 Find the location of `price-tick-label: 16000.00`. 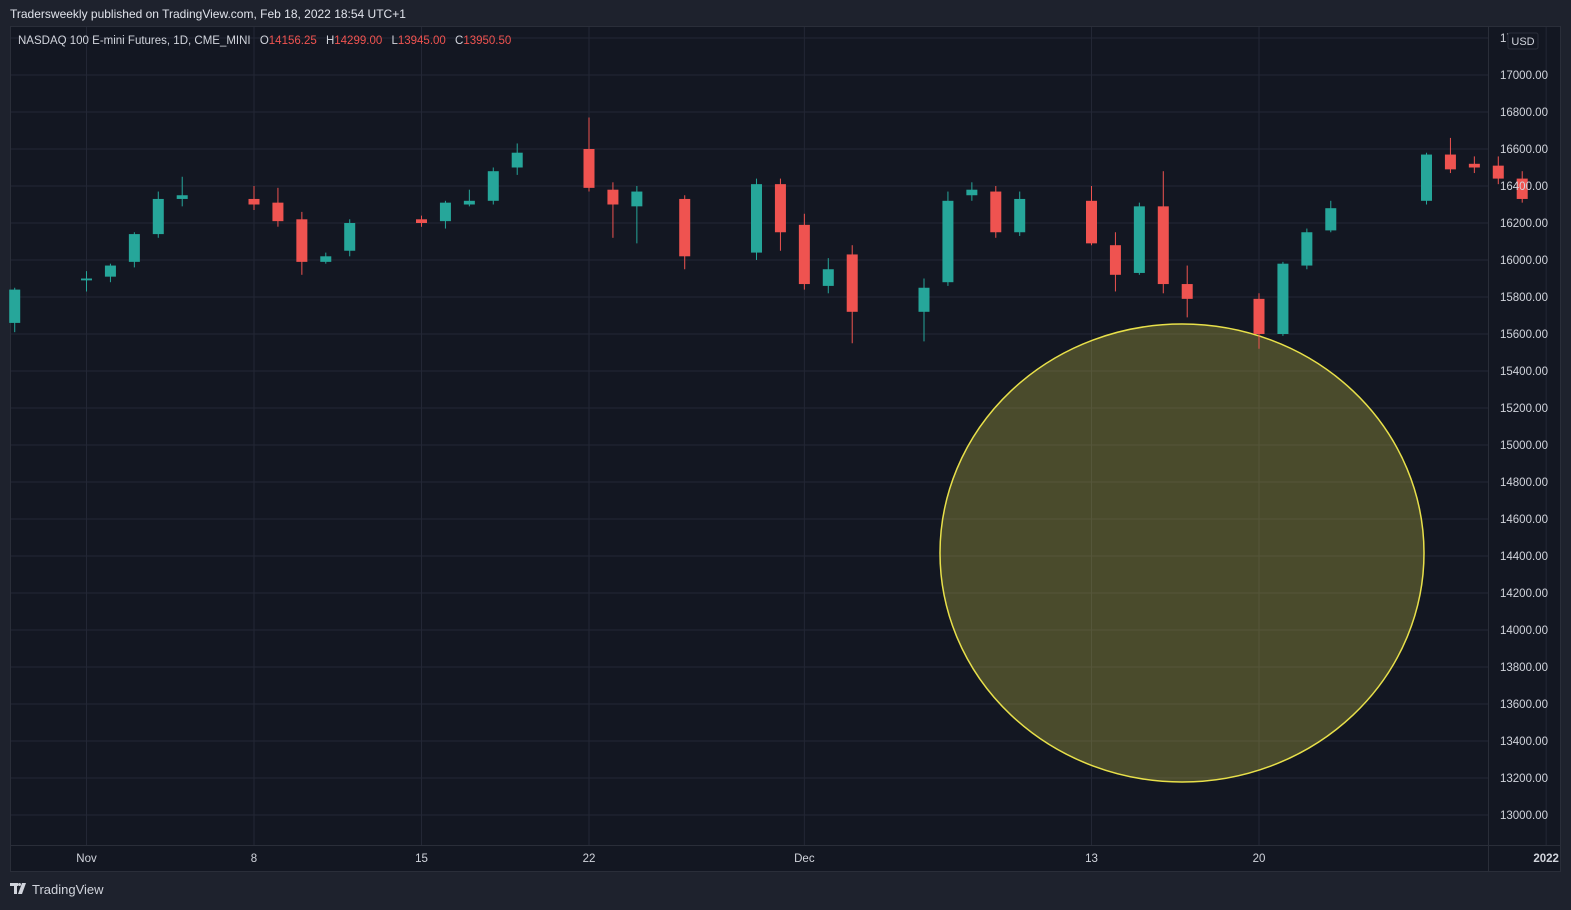

price-tick-label: 16000.00 is located at coordinates (1524, 261).